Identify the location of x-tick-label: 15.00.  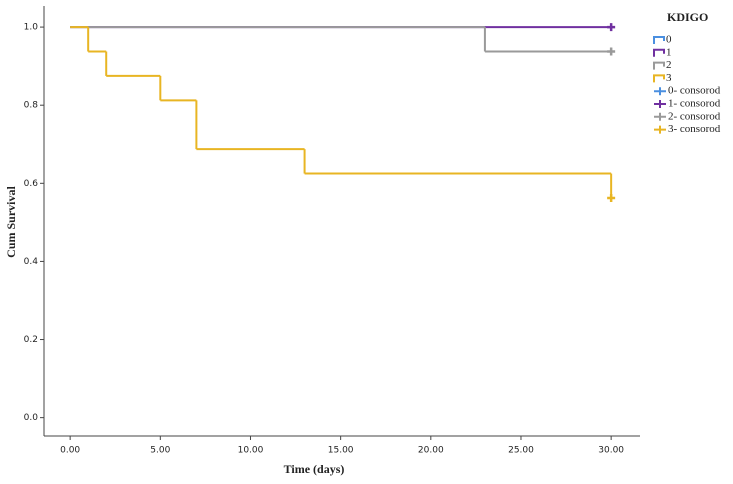
(341, 451).